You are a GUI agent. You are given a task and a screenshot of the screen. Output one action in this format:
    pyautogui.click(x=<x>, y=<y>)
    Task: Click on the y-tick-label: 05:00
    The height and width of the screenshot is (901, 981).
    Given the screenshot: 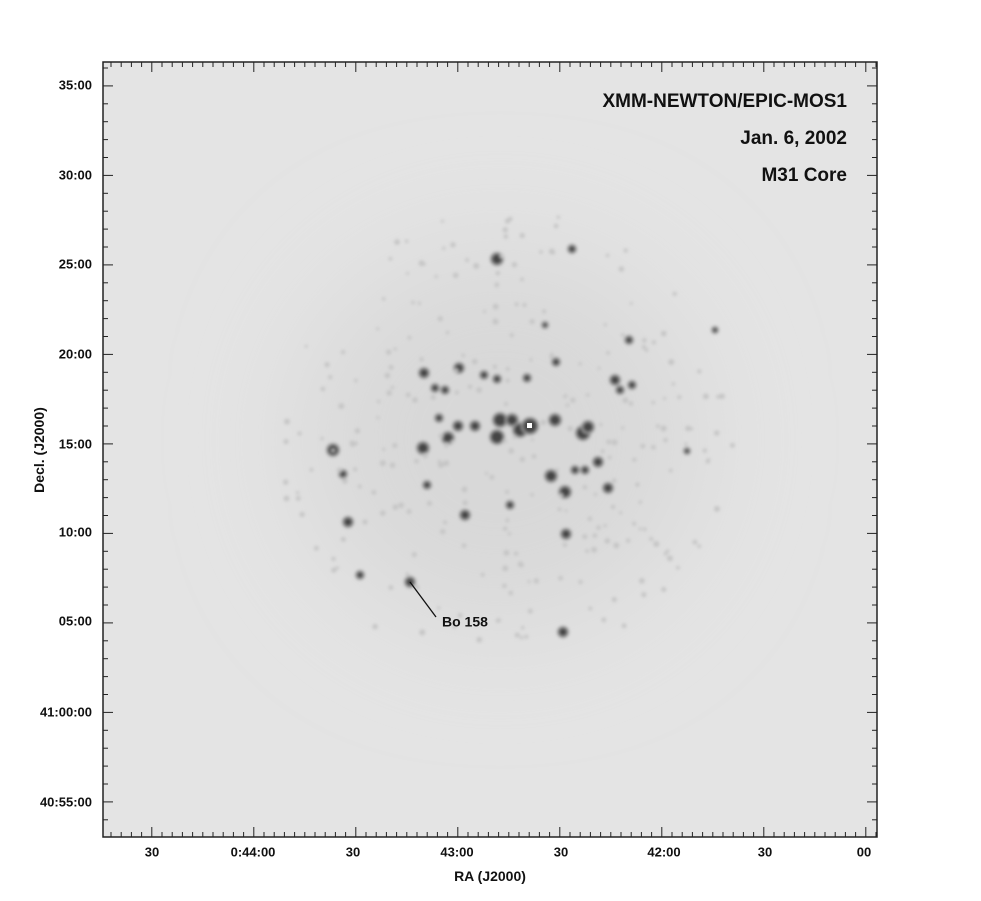 What is the action you would take?
    pyautogui.click(x=75, y=620)
    